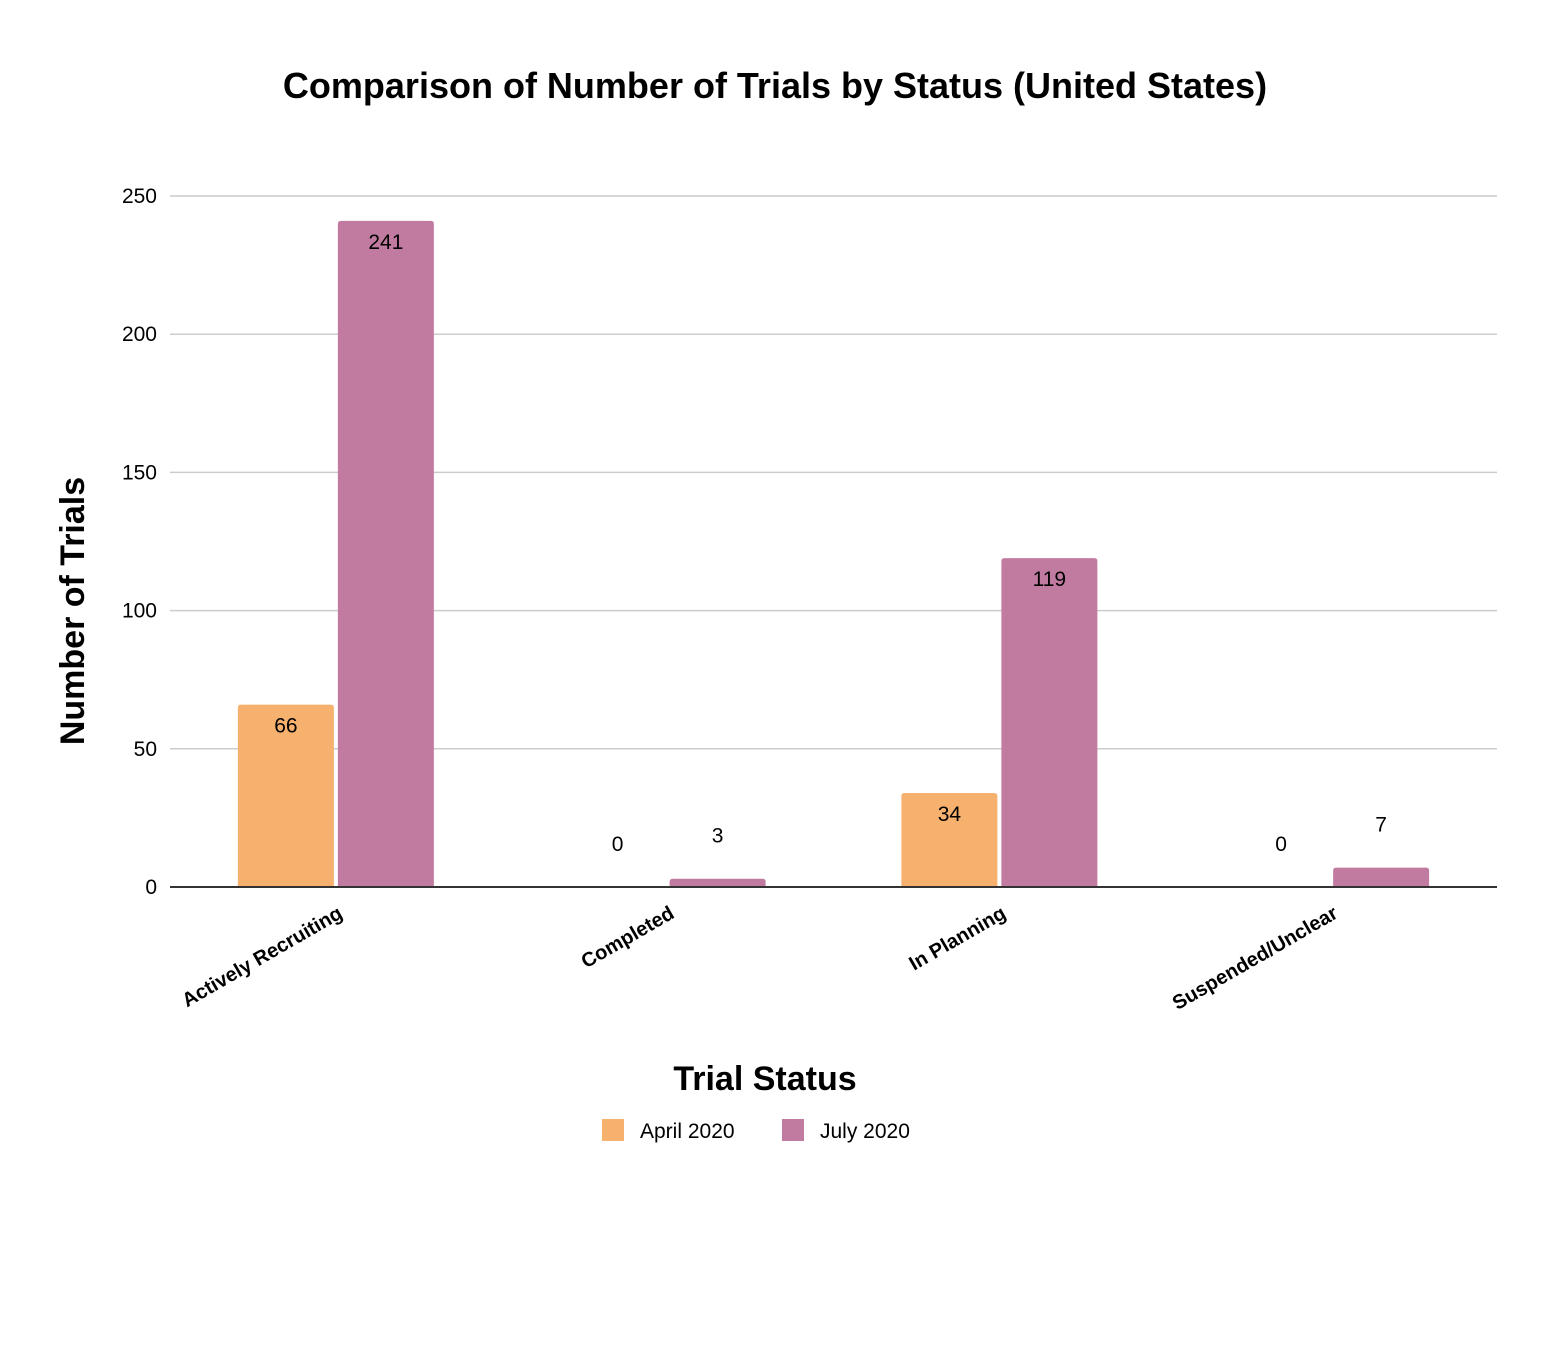  I want to click on y-tick-label: 50, so click(145, 749).